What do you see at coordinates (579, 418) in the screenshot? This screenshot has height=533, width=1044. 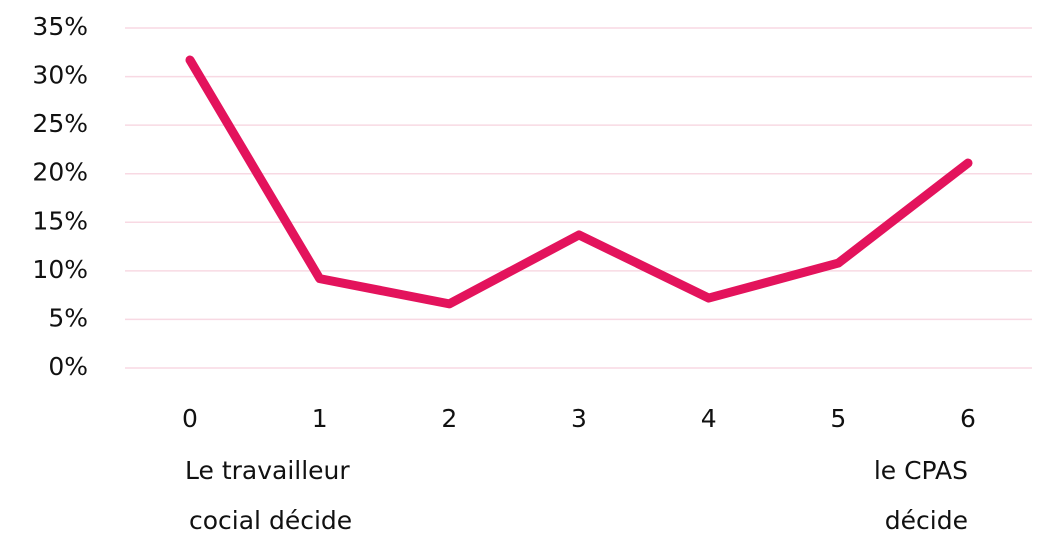 I see `x-tick-label: 3` at bounding box center [579, 418].